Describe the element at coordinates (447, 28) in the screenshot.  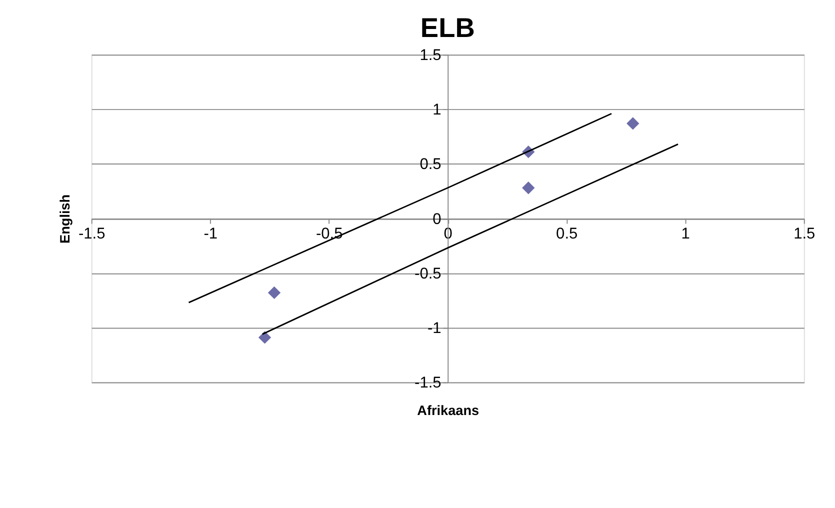
I see `chart-title: ELB` at that location.